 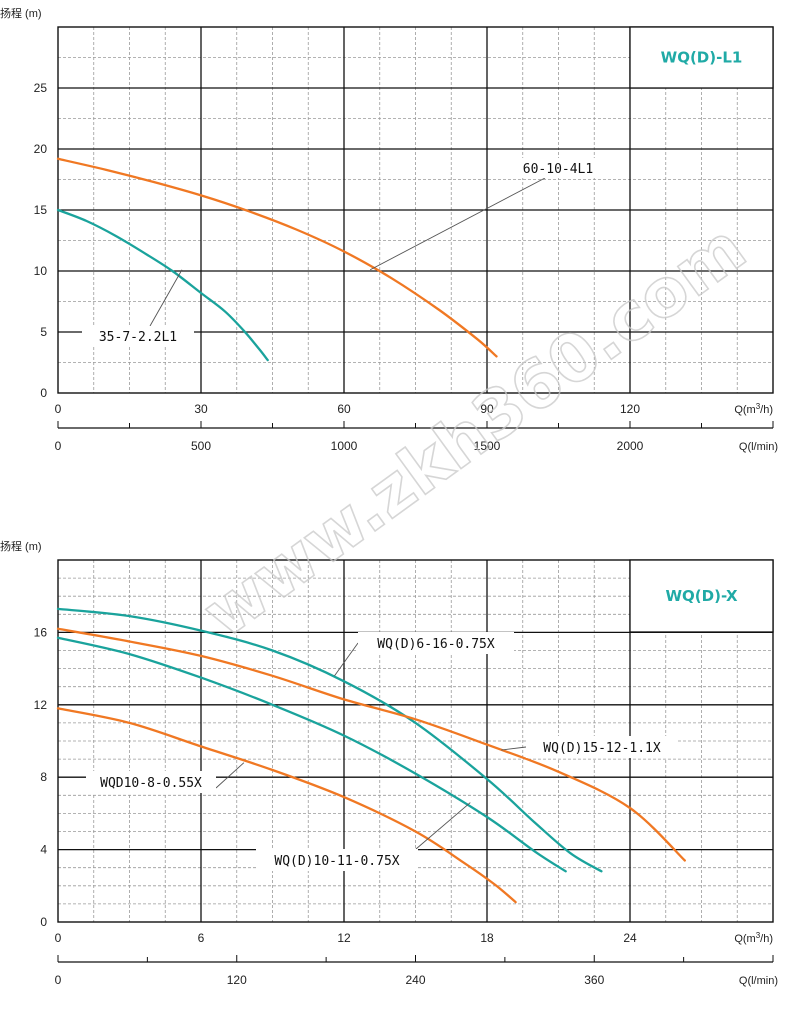 I want to click on annotation-label: 35-7-2.2L1, so click(x=138, y=337).